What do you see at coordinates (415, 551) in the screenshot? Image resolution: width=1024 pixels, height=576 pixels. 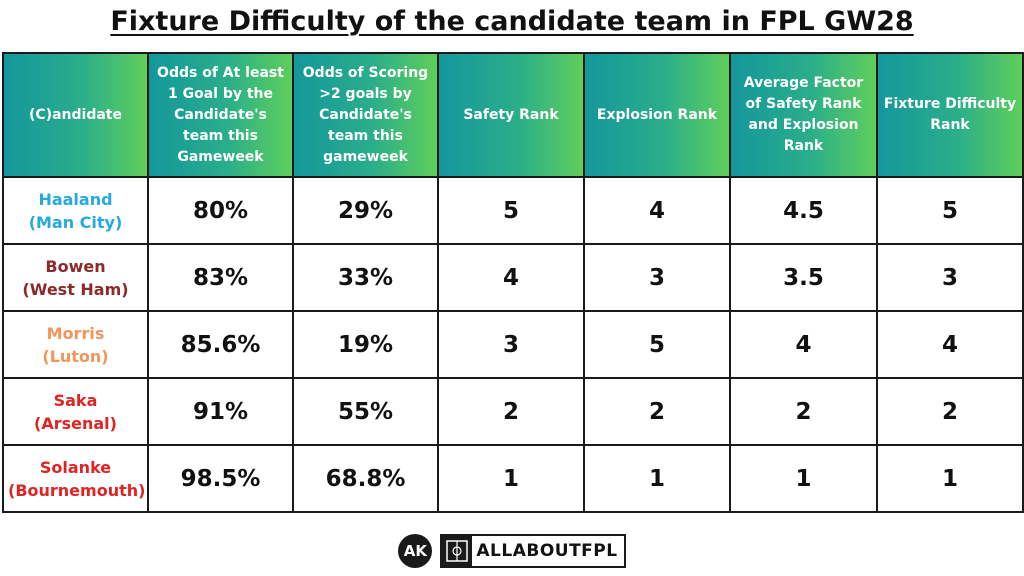 I see `ak-logo: AK` at bounding box center [415, 551].